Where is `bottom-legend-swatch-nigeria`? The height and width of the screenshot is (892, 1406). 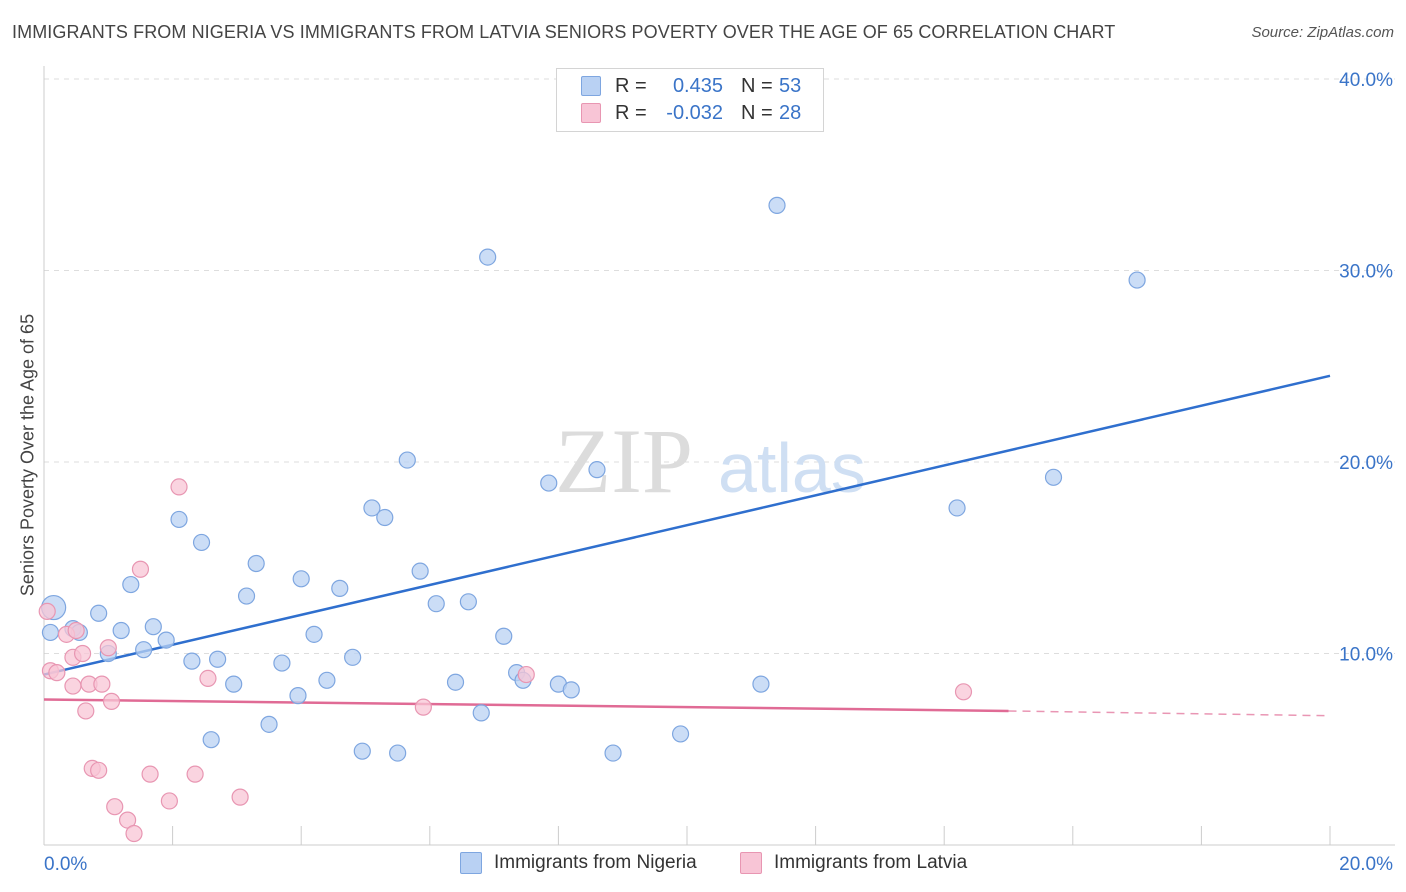 bottom-legend-swatch-nigeria is located at coordinates (471, 863).